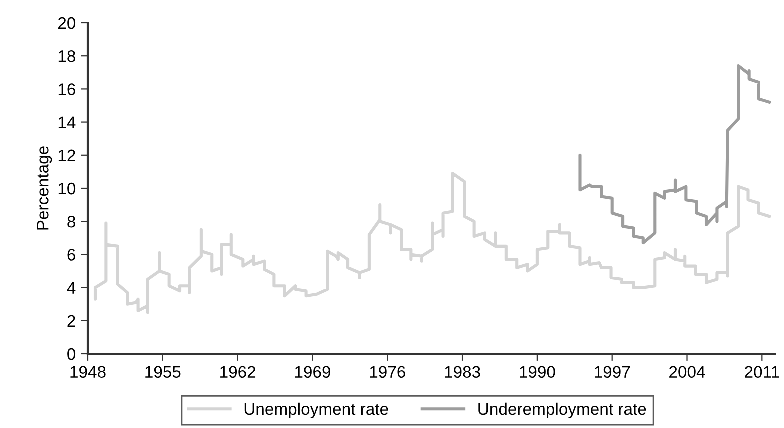 The image size is (784, 428). I want to click on legend-label: Unemployment rate, so click(316, 410).